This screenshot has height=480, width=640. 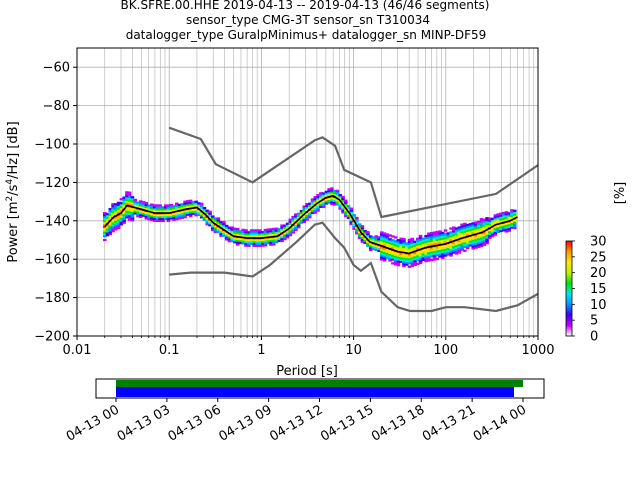 What do you see at coordinates (52, 183) in the screenshot?
I see `y-tick-label: −120` at bounding box center [52, 183].